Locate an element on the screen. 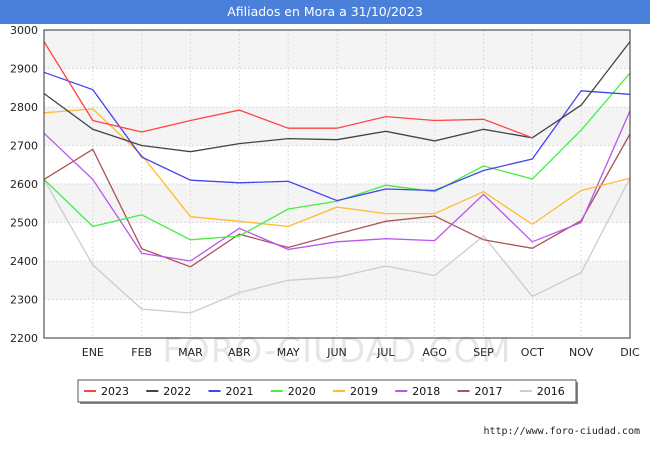 This screenshot has height=450, width=650. legend: 2023 2022 2021 2020 2019 2018 2017 2016 is located at coordinates (327, 391).